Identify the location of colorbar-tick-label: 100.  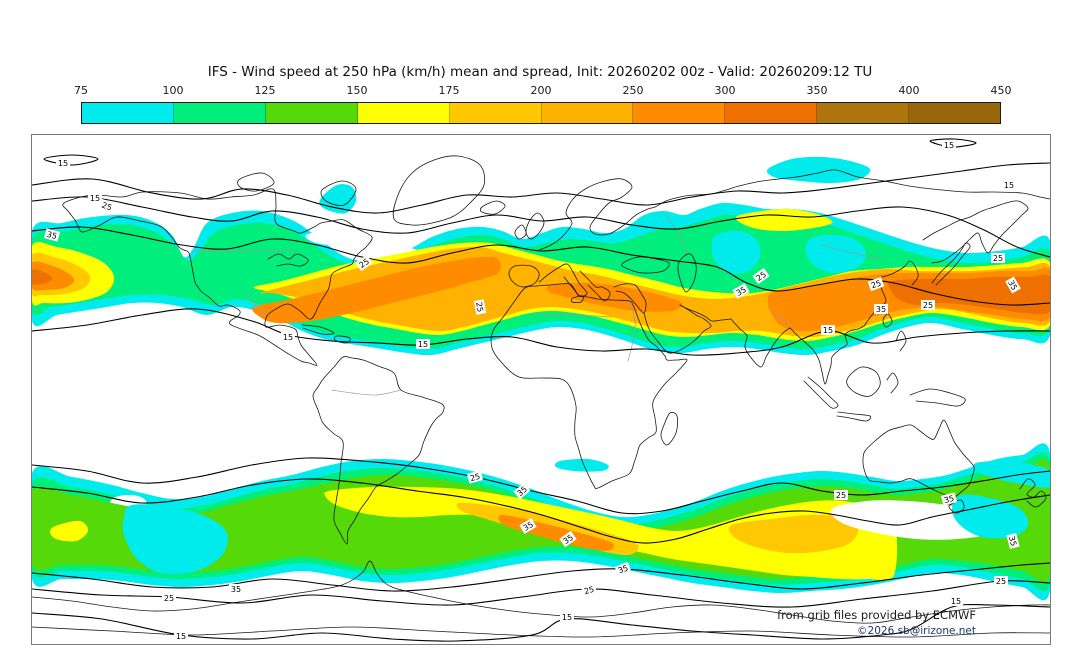
(173, 90).